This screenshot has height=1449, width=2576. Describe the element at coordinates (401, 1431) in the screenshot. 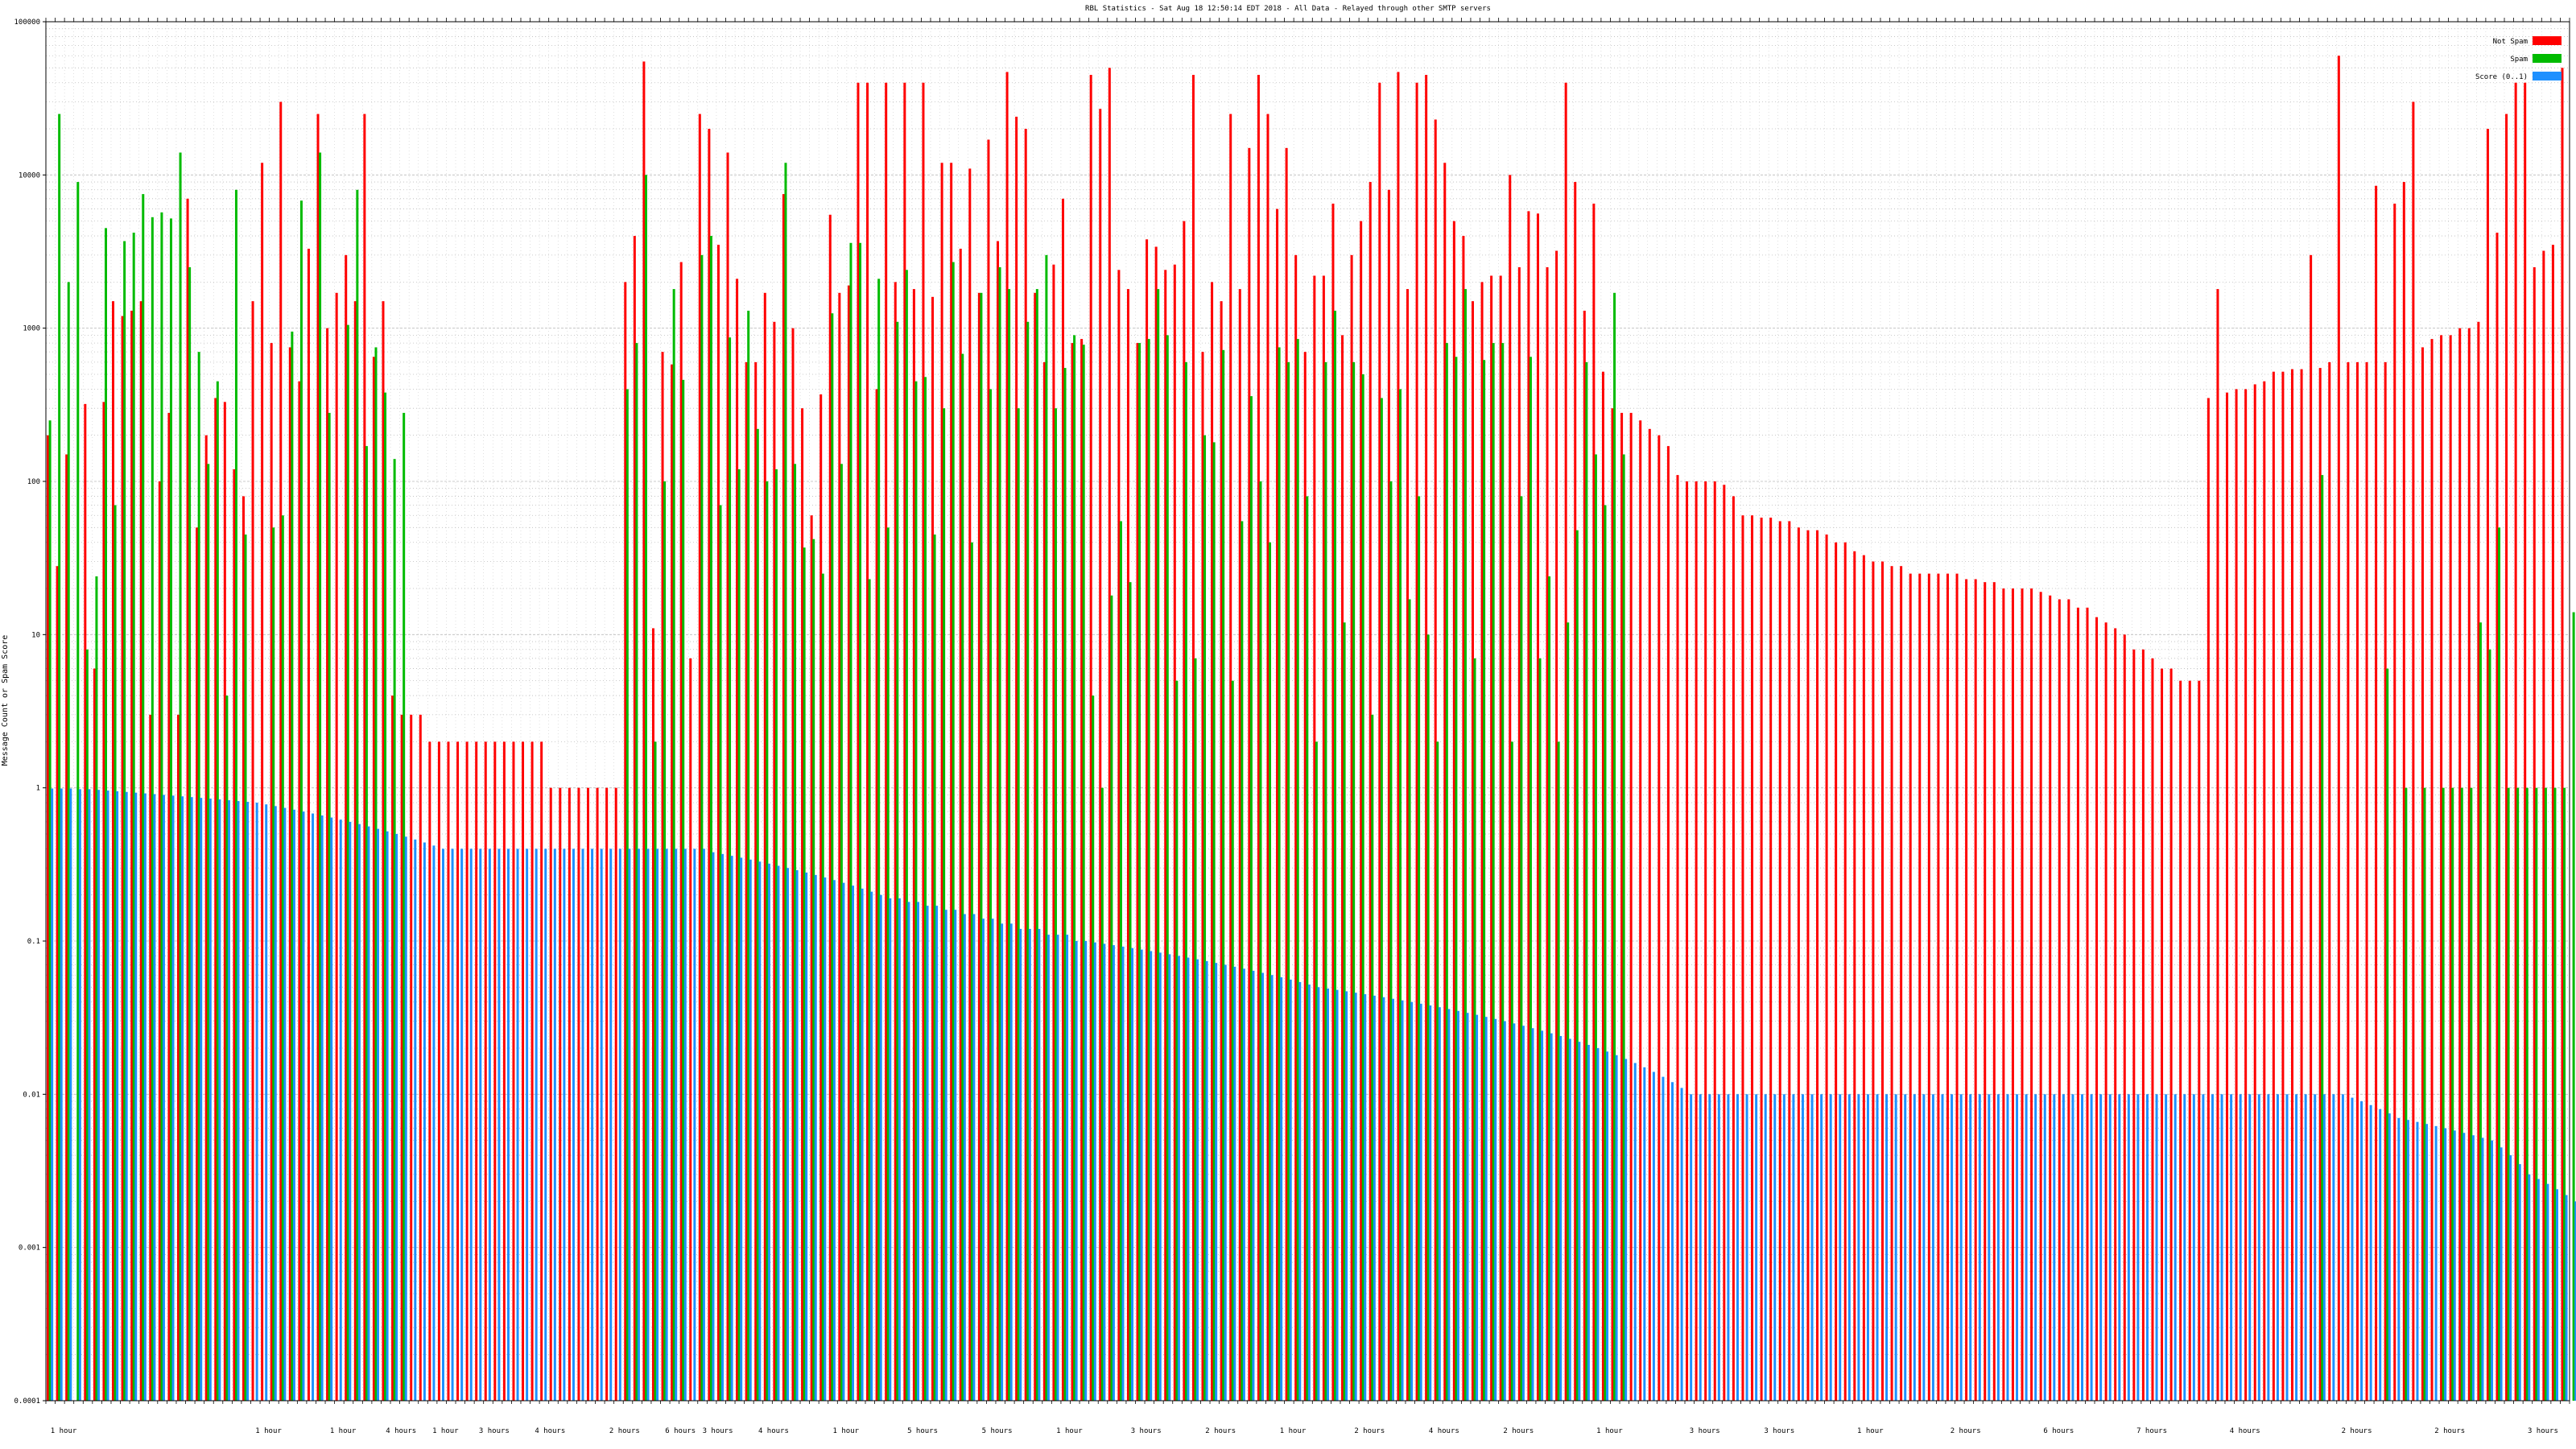

I see `x-tick-label: 4 hours` at that location.